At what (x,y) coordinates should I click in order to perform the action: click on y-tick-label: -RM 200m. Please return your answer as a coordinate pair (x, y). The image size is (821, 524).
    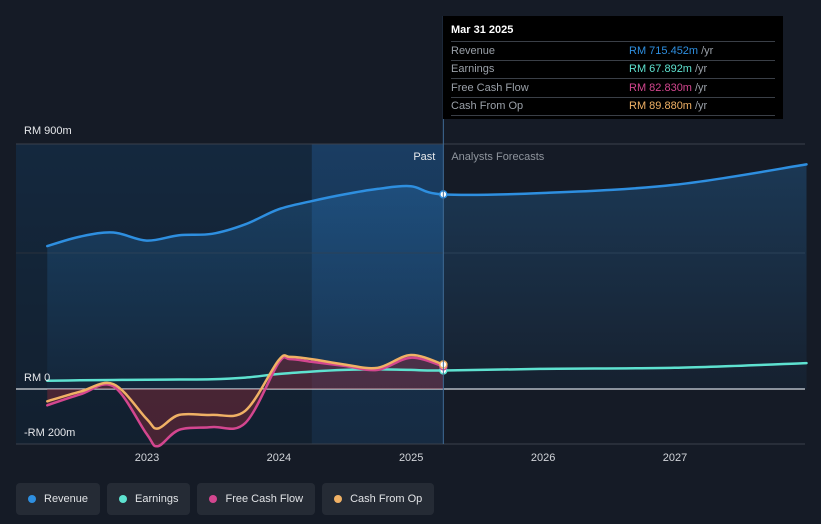
    Looking at the image, I should click on (49, 433).